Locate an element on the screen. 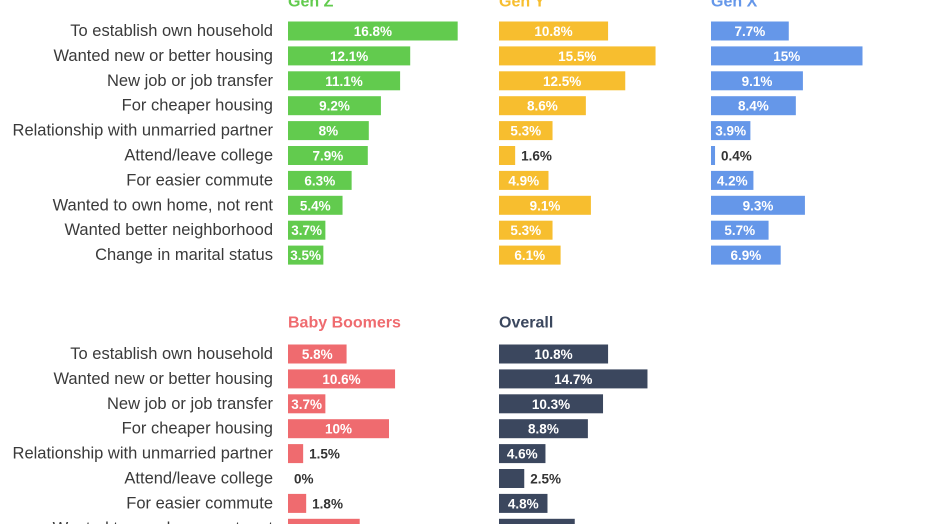 The image size is (932, 524). data-label: 8.4% is located at coordinates (753, 106).